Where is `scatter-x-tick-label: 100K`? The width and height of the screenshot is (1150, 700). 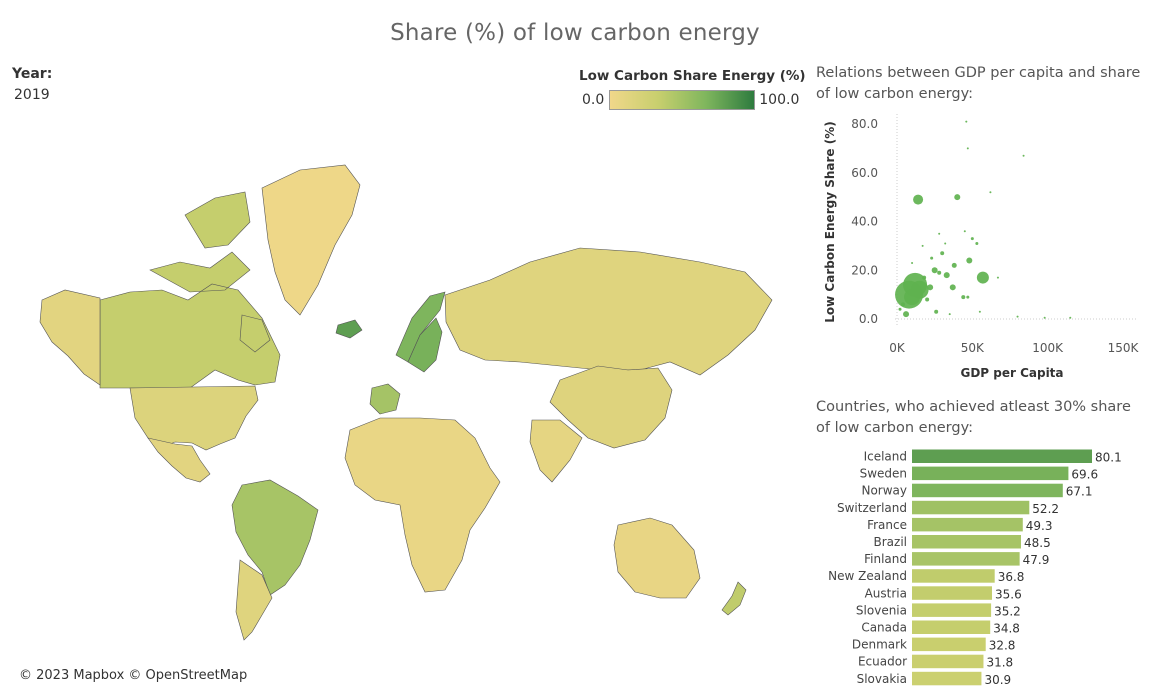 scatter-x-tick-label: 100K is located at coordinates (1048, 348).